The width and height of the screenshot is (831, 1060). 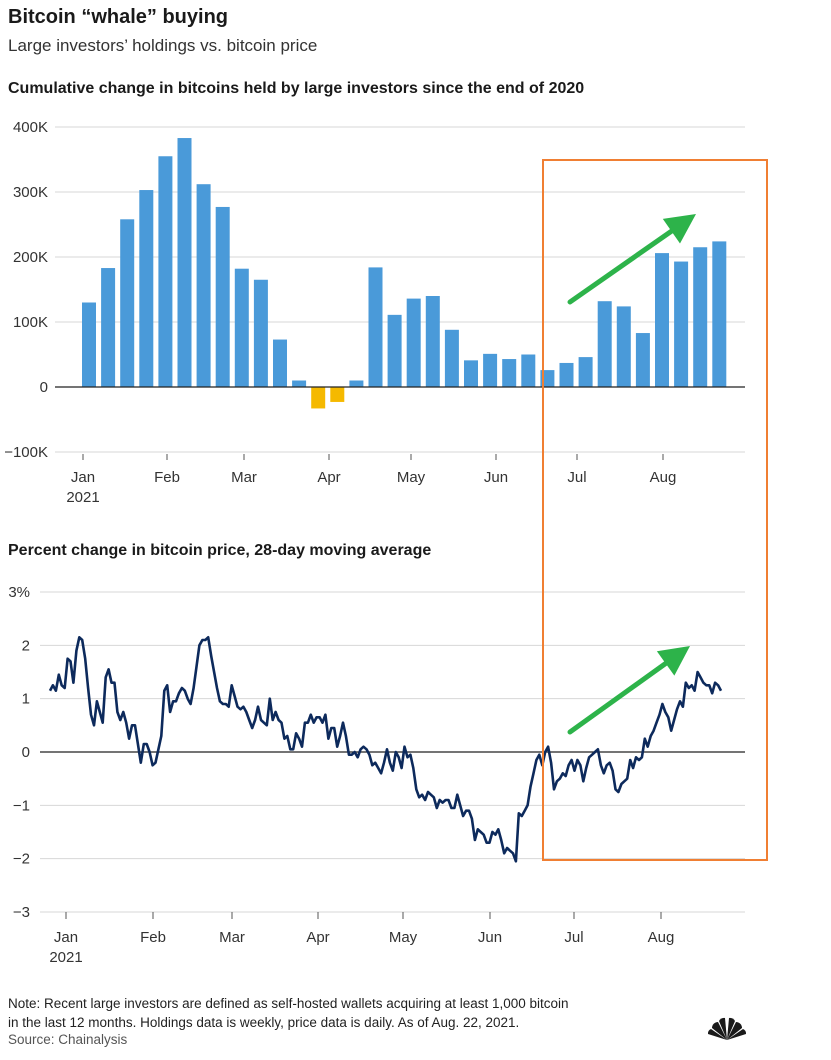 What do you see at coordinates (19, 592) in the screenshot?
I see `line-y-tick-label: 3%` at bounding box center [19, 592].